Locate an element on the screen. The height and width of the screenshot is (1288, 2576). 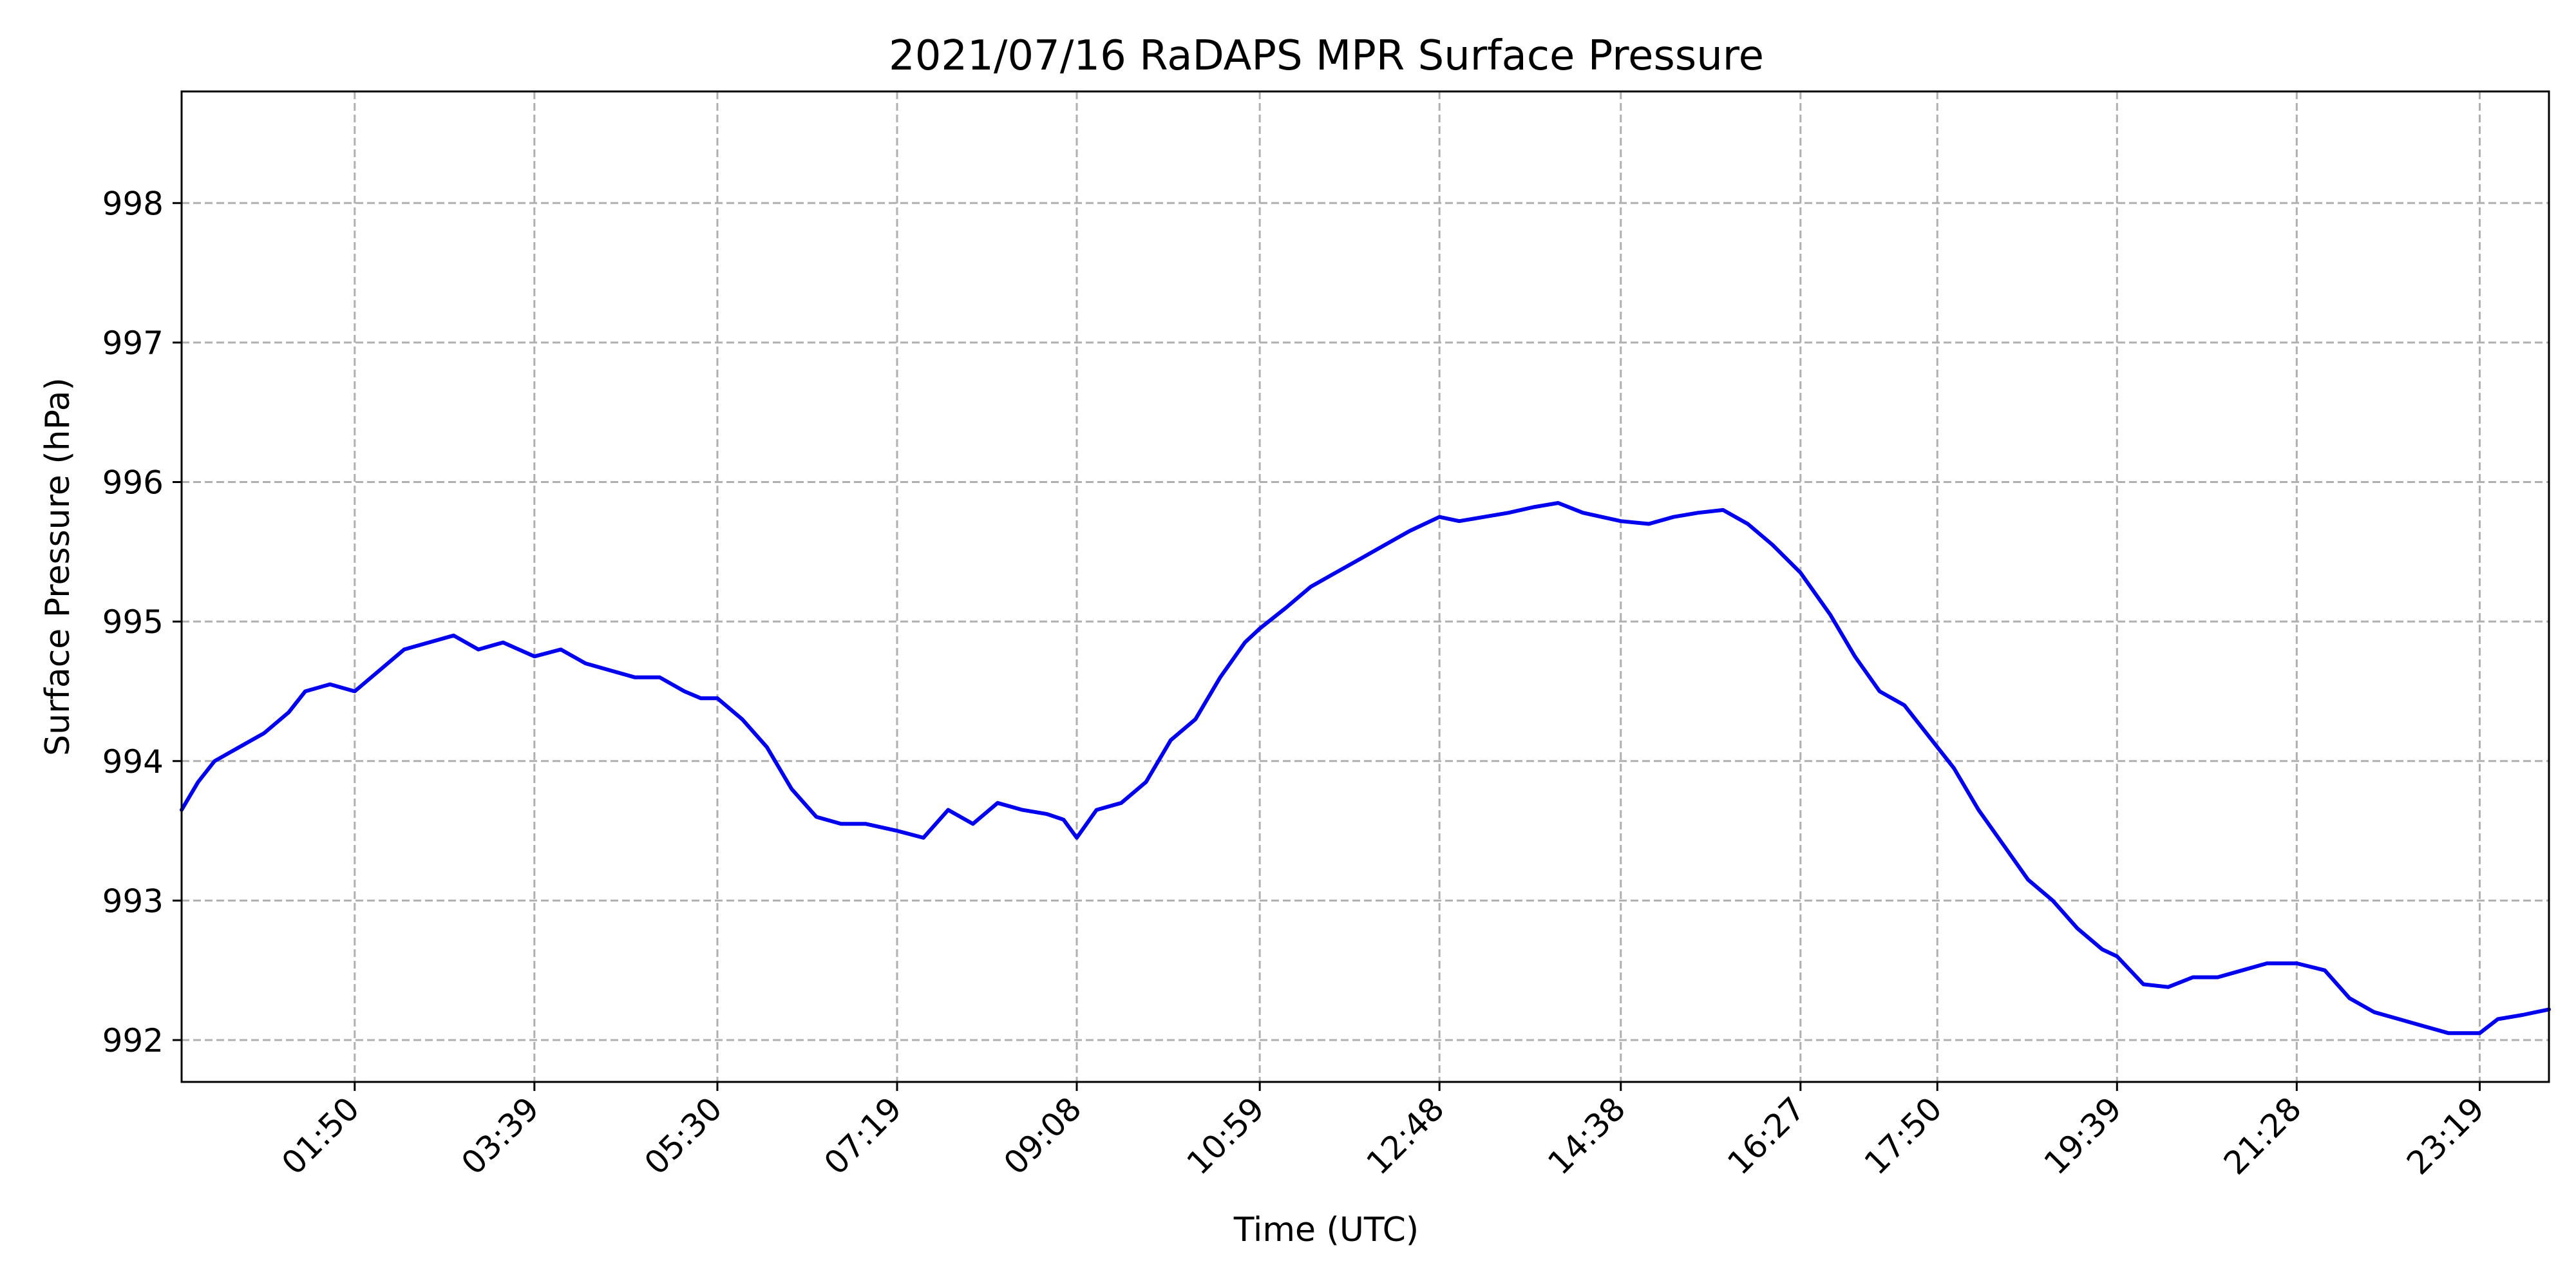
x-tick-label: 09:08 is located at coordinates (1043, 1136).